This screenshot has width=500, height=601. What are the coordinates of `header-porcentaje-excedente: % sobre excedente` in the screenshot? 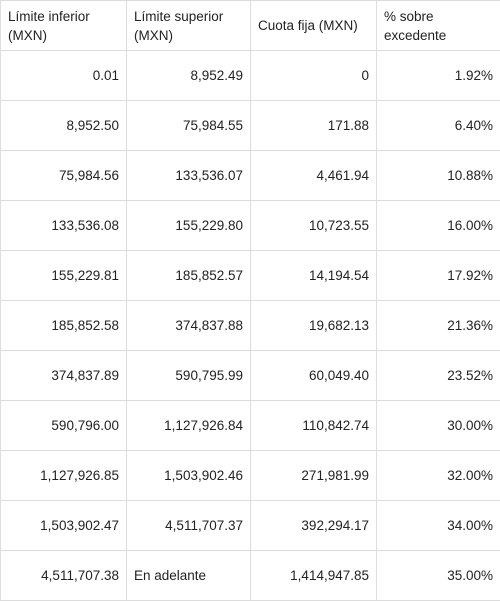 It's located at (438, 26).